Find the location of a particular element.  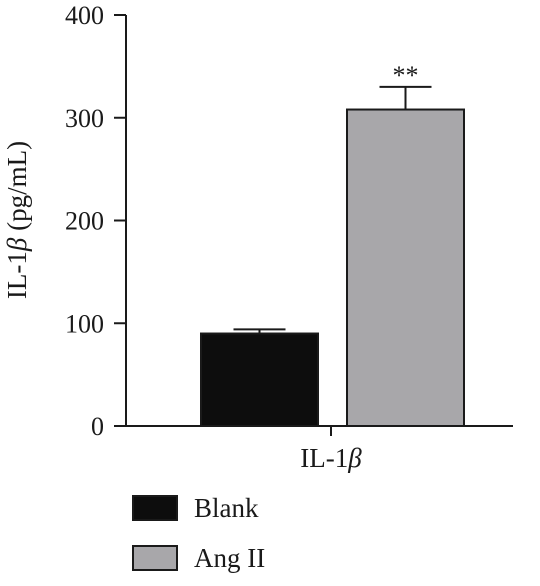

y-axis-ticks: 0 100 200 300 400 is located at coordinates (95, 221).